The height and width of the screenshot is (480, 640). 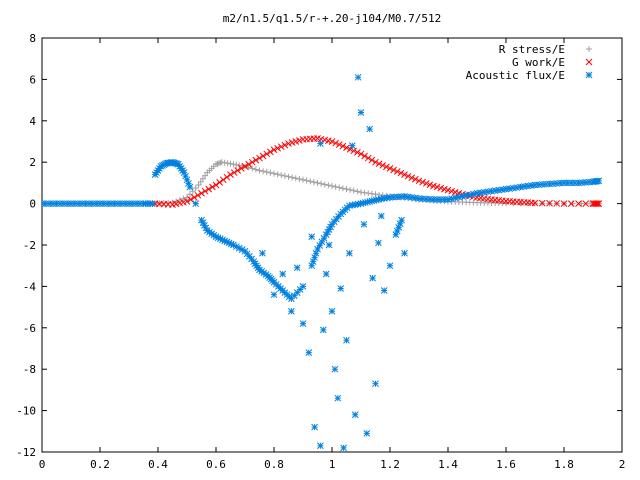 What do you see at coordinates (158, 464) in the screenshot?
I see `x-tick-label: 0.4` at bounding box center [158, 464].